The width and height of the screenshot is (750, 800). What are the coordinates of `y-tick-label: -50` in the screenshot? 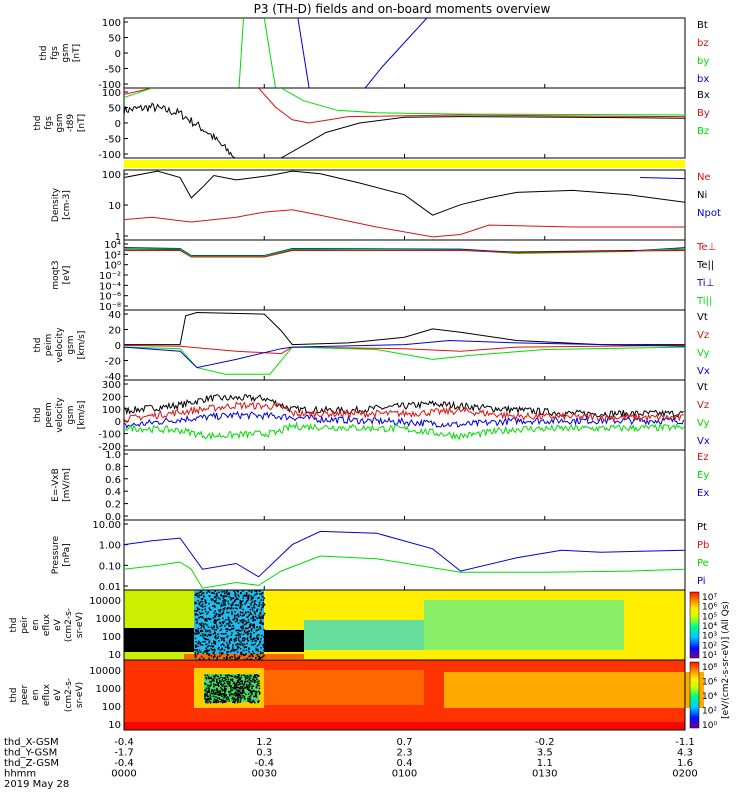 It's located at (113, 70).